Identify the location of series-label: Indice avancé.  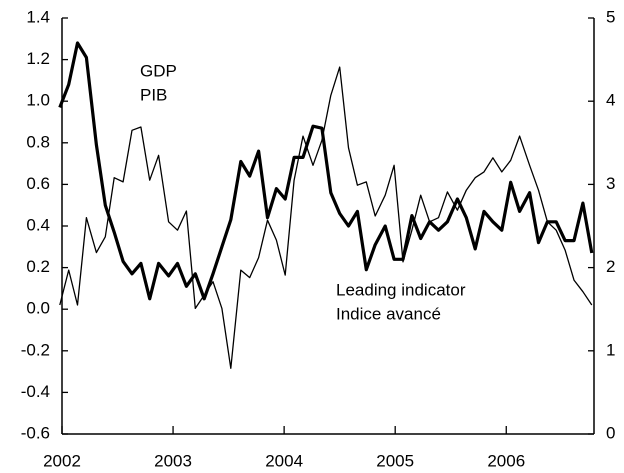
(388, 313).